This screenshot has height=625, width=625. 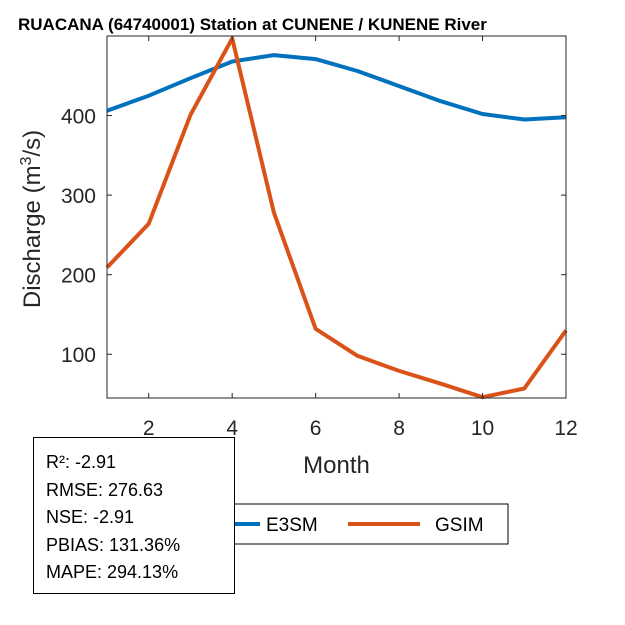 What do you see at coordinates (336, 87) in the screenshot?
I see `series-line-e3sm` at bounding box center [336, 87].